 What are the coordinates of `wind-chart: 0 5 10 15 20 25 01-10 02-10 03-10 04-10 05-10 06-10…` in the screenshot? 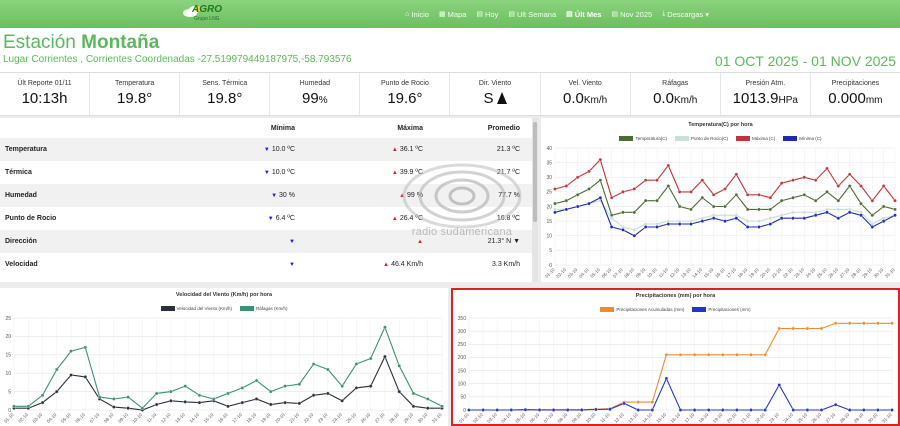 It's located at (223, 370).